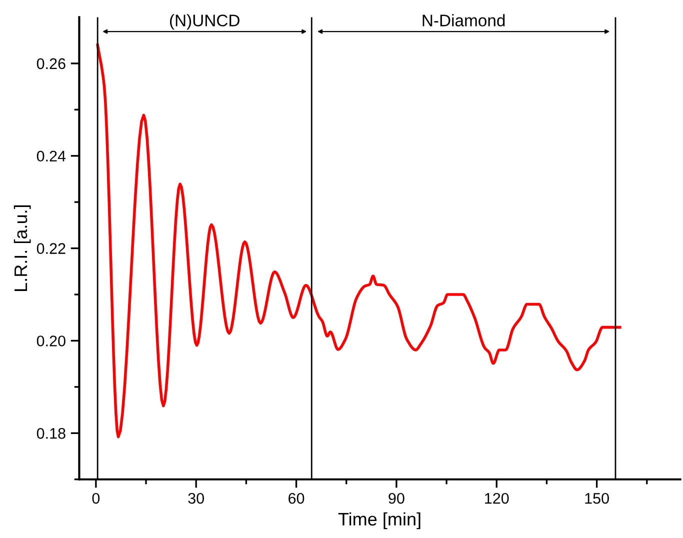  I want to click on x-tick-label: 30, so click(196, 498).